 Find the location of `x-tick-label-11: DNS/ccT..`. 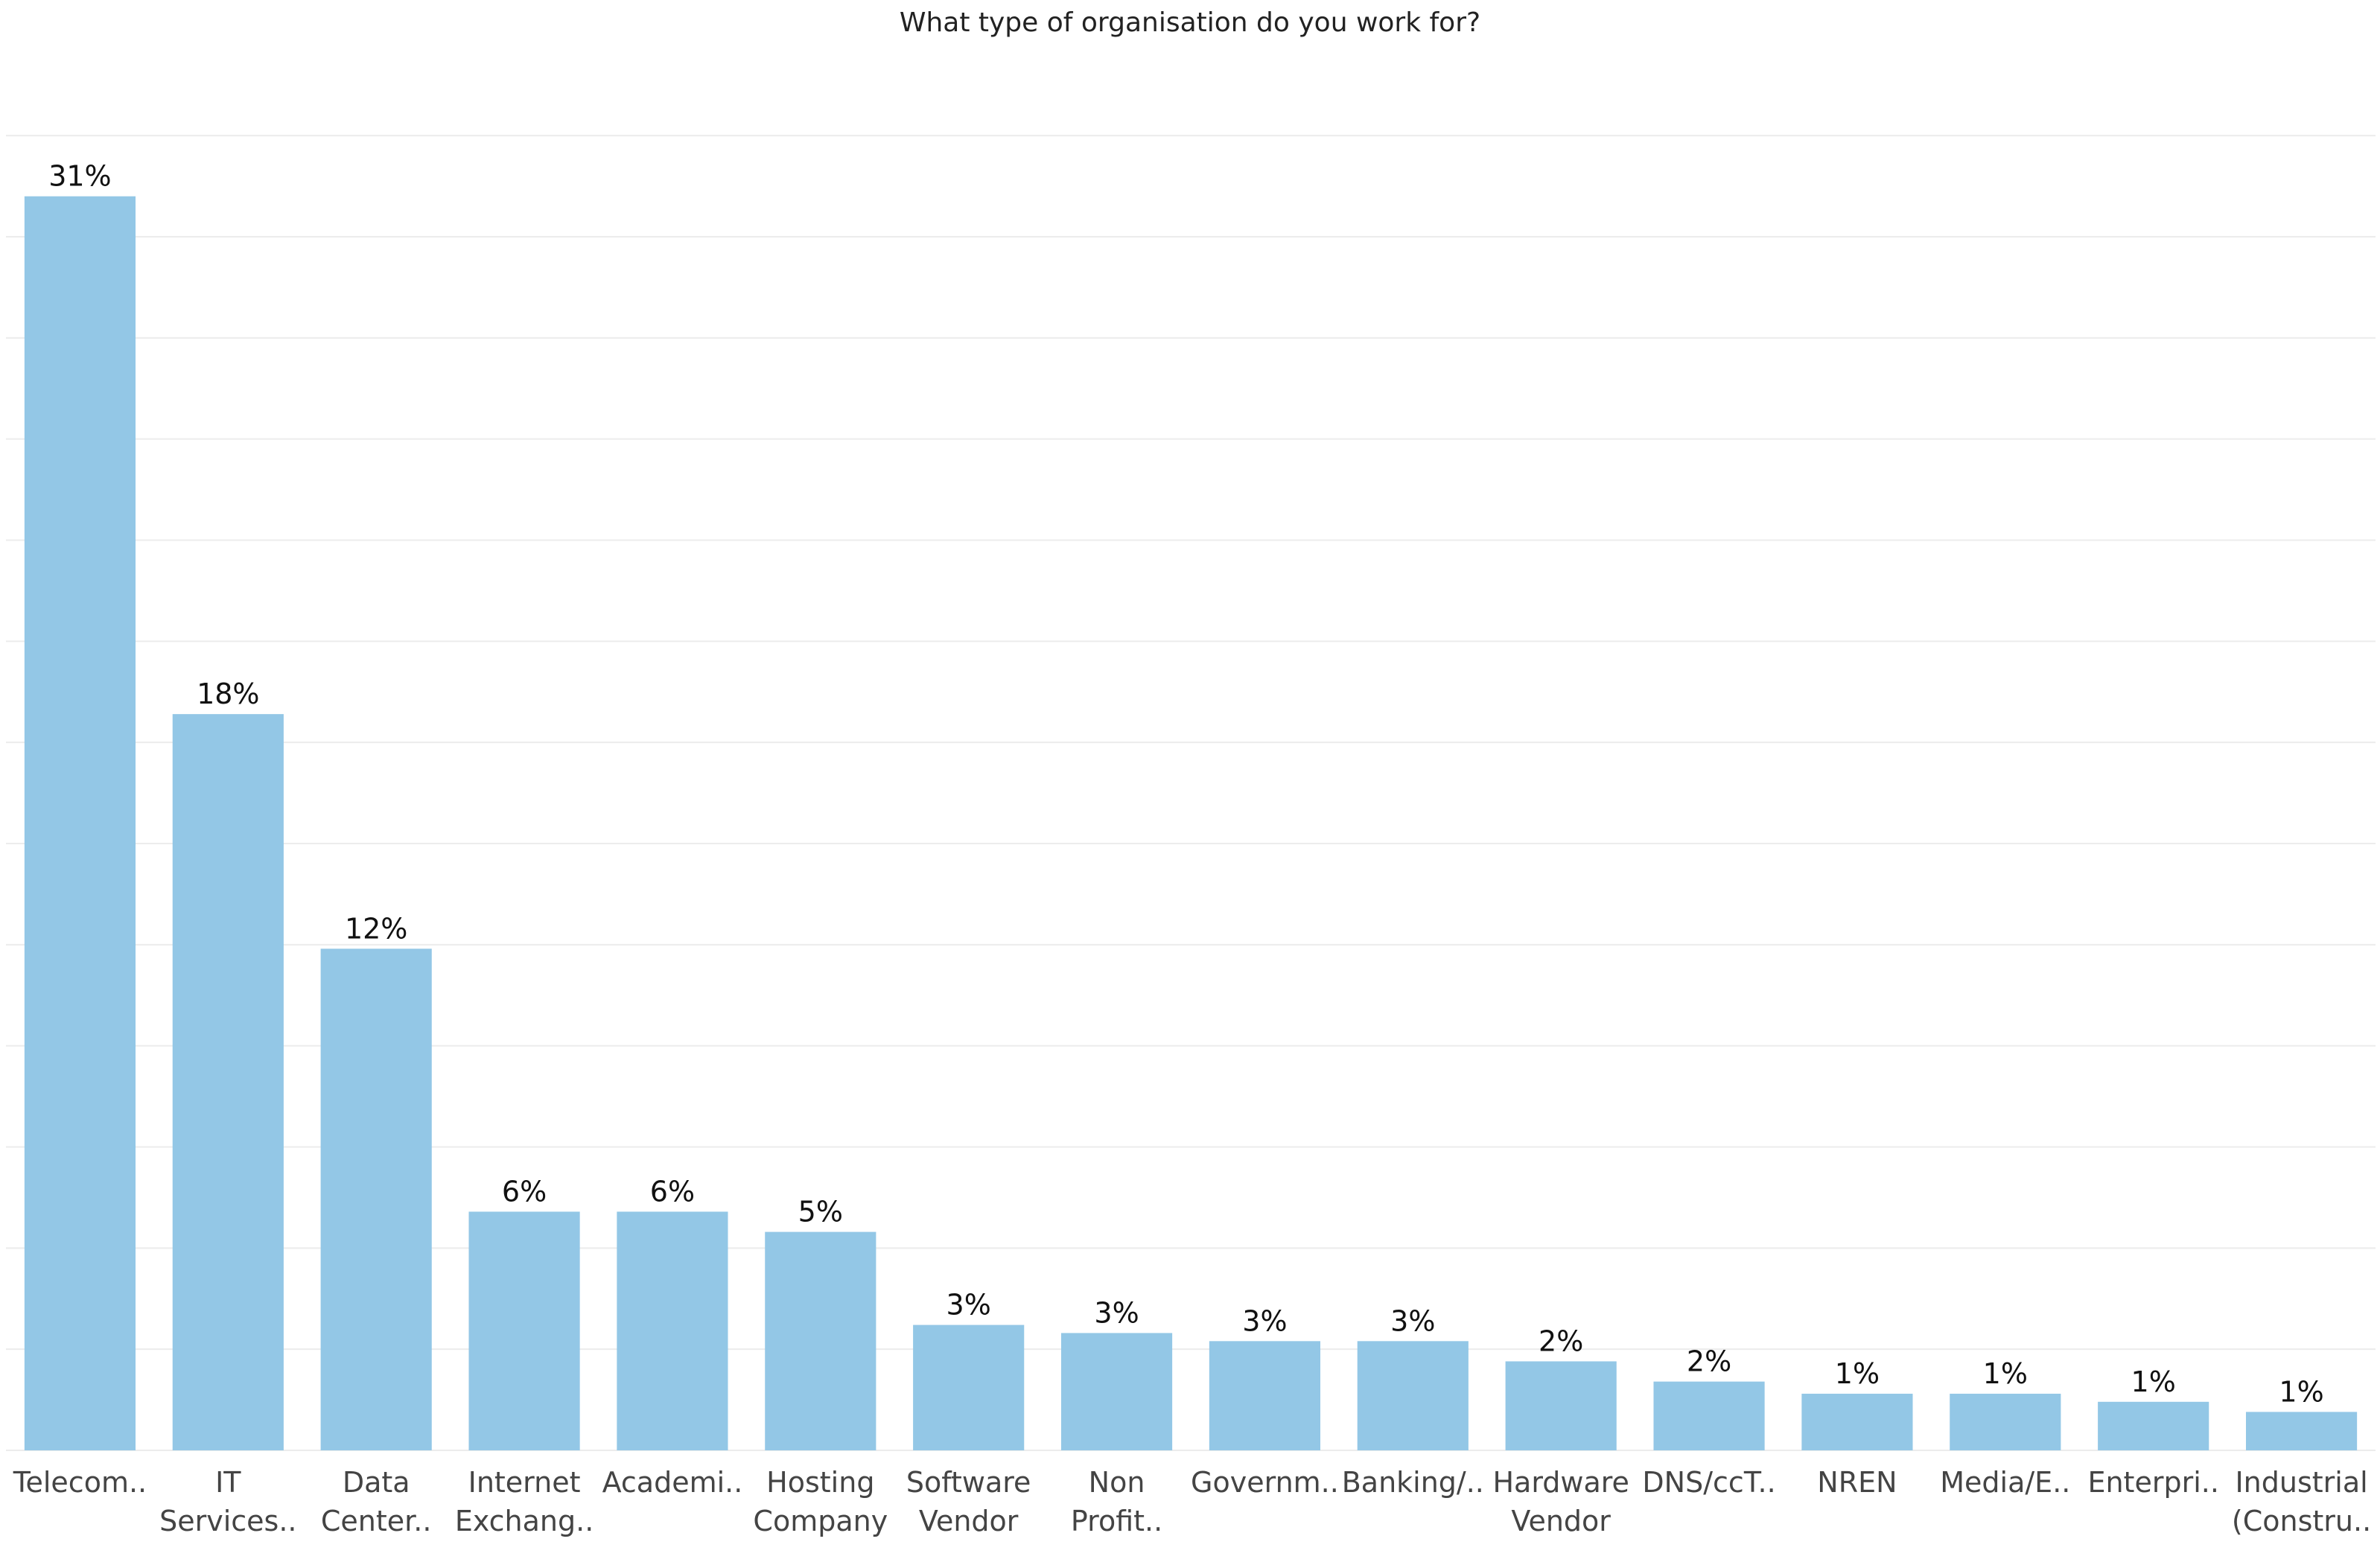

x-tick-label-11: DNS/ccT.. is located at coordinates (1708, 1482).